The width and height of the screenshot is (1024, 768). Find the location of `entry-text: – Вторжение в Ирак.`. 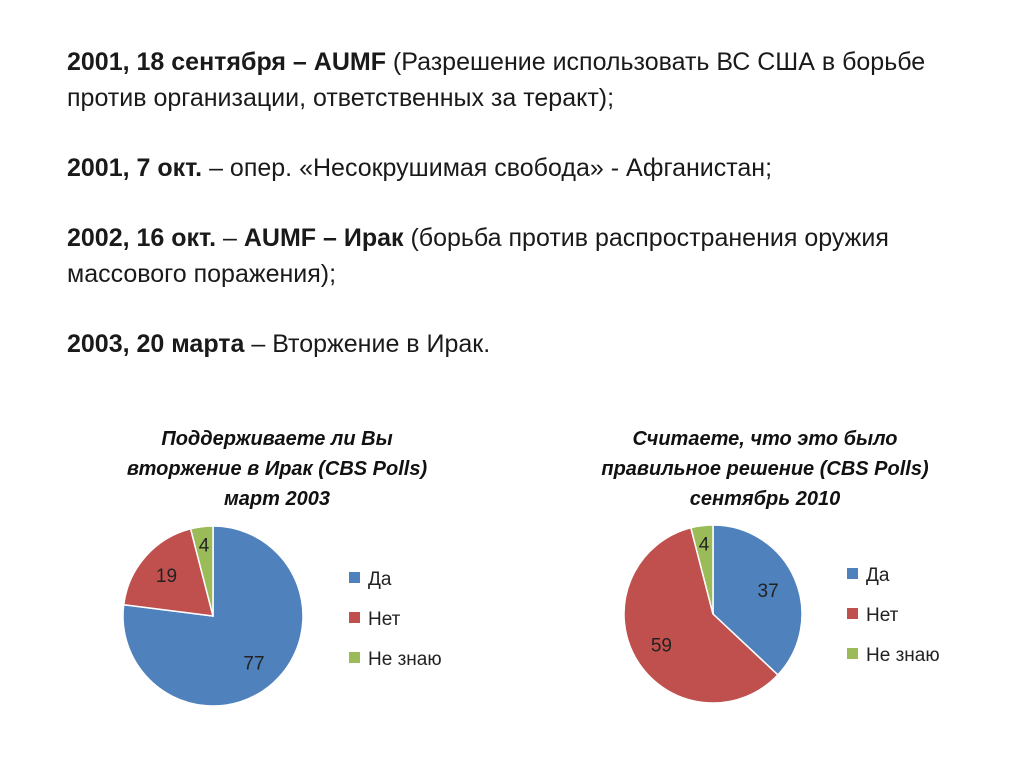

entry-text: – Вторжение в Ирак. is located at coordinates (367, 344).